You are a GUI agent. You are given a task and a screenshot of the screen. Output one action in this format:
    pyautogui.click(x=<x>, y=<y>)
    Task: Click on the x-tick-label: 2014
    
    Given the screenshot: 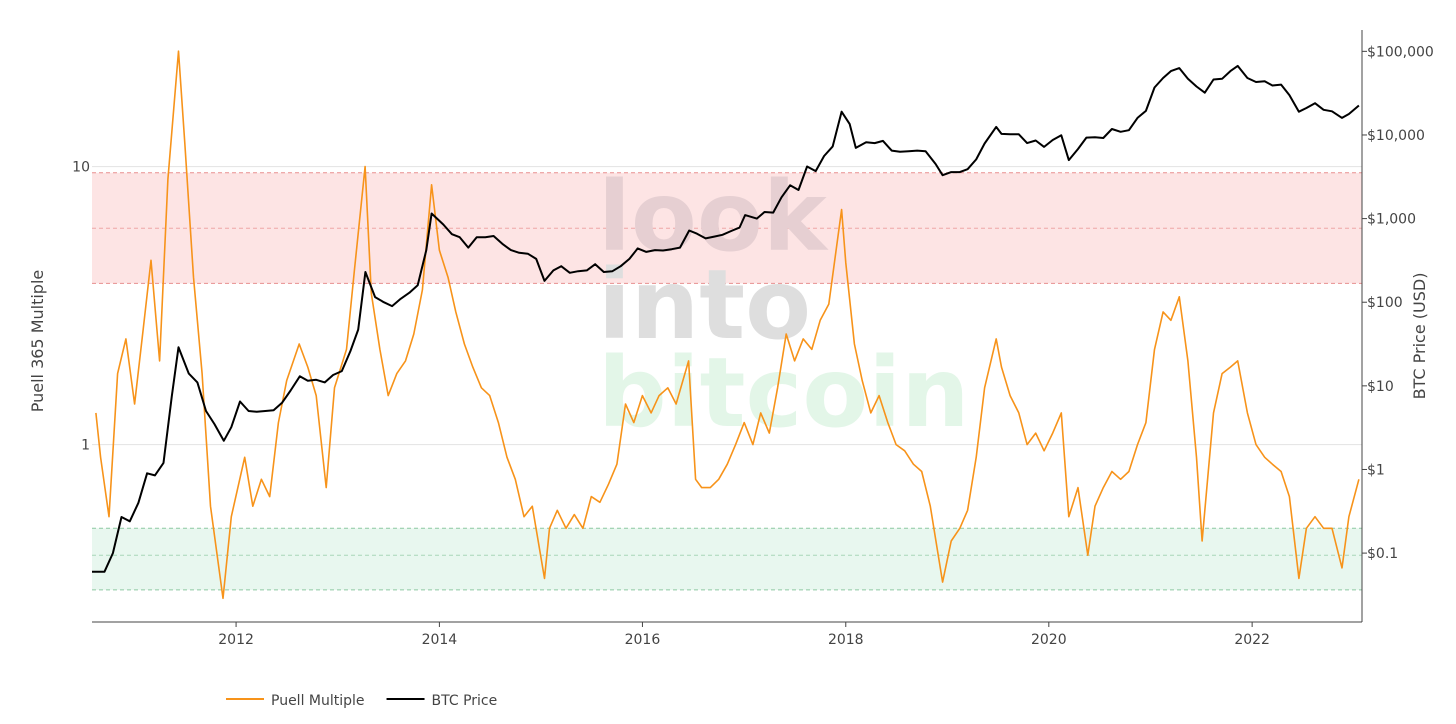 What is the action you would take?
    pyautogui.click(x=440, y=640)
    